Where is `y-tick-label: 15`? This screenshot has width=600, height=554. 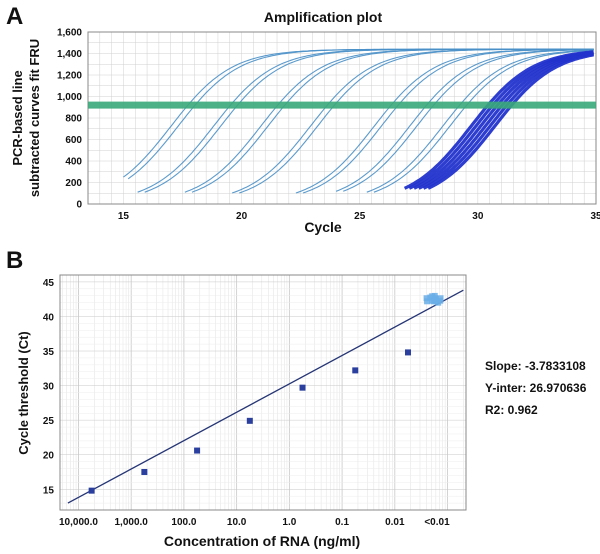 y-tick-label: 15 is located at coordinates (49, 490).